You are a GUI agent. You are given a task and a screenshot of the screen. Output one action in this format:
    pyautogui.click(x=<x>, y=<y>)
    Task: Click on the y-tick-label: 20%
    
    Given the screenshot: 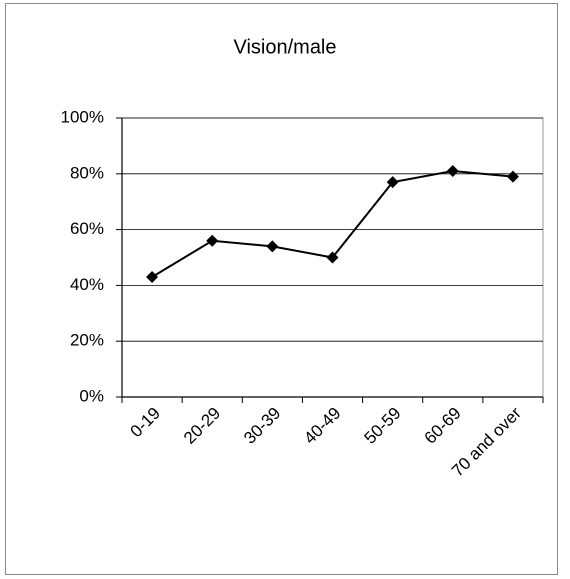 What is the action you would take?
    pyautogui.click(x=87, y=340)
    